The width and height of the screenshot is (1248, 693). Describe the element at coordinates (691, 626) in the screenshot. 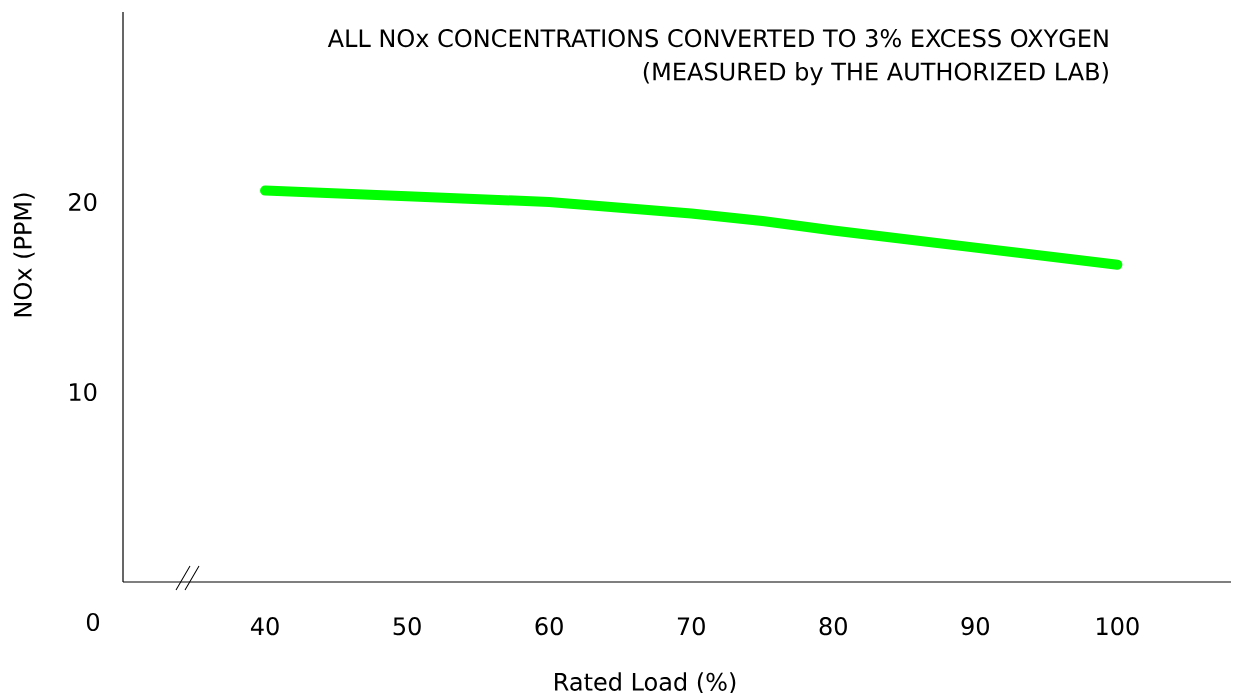

I see `x-tick-label: 70` at that location.